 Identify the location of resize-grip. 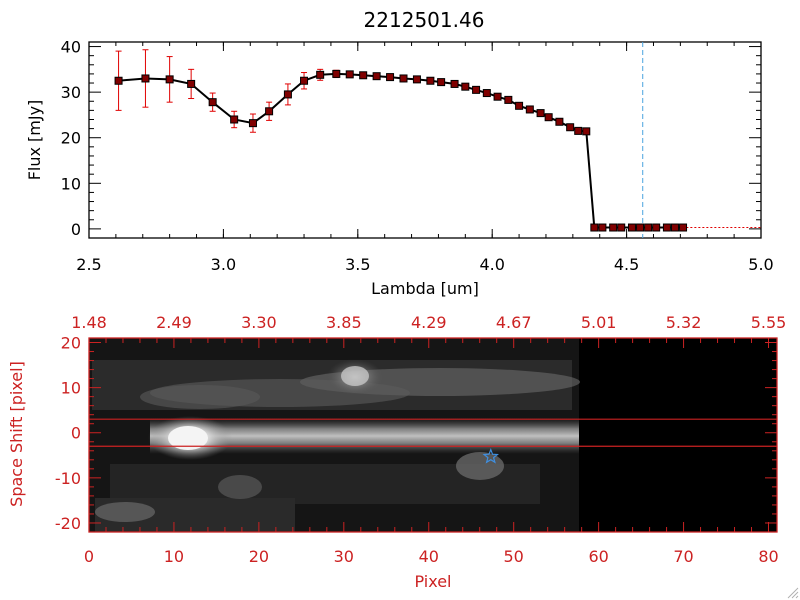
(793, 593).